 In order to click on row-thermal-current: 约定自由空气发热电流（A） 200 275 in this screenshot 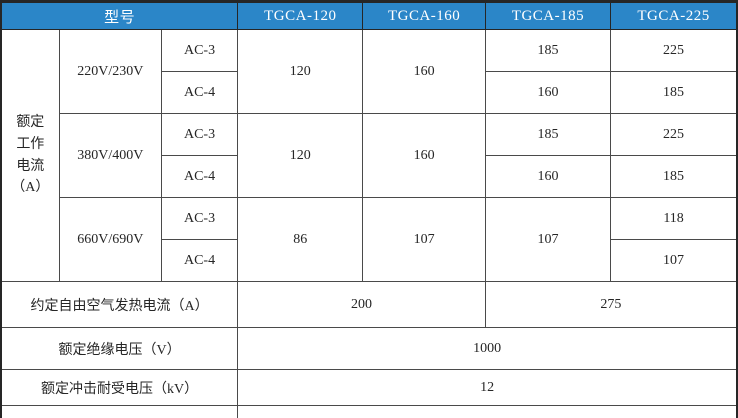, I will do `click(369, 304)`.